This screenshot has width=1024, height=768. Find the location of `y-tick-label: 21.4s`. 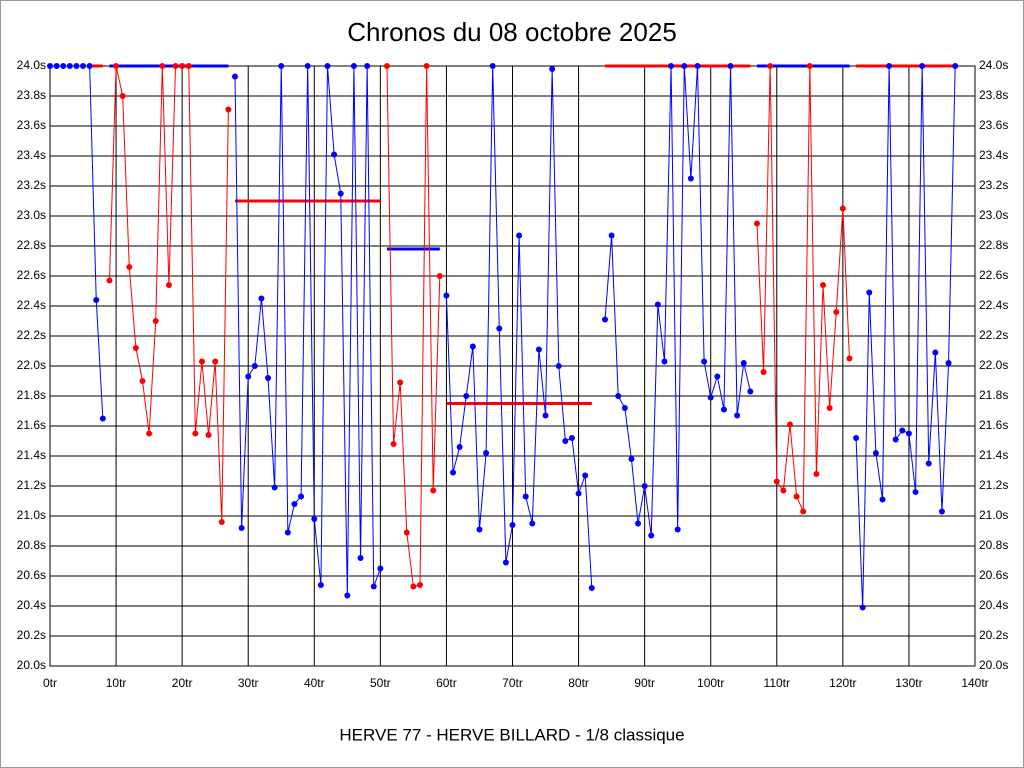

y-tick-label: 21.4s is located at coordinates (31, 455).